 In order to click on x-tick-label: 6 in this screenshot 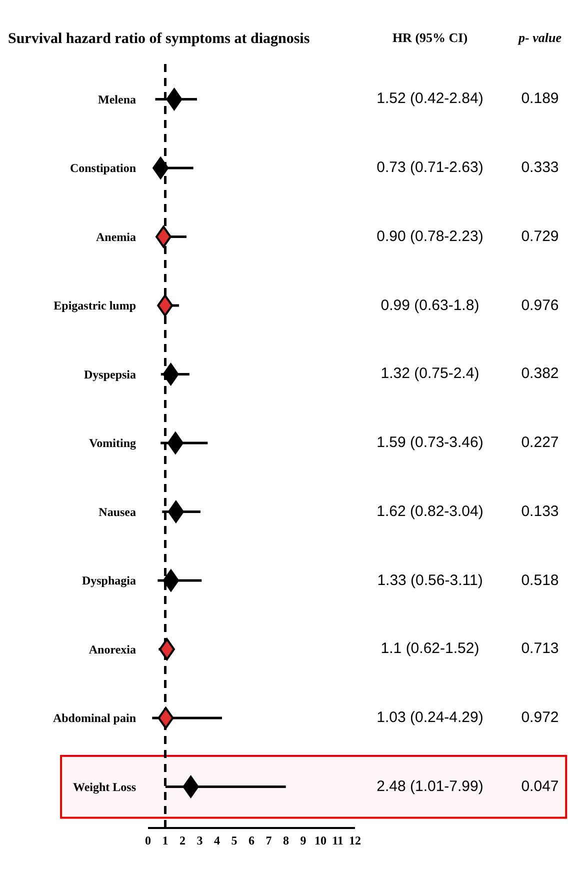, I will do `click(251, 841)`.